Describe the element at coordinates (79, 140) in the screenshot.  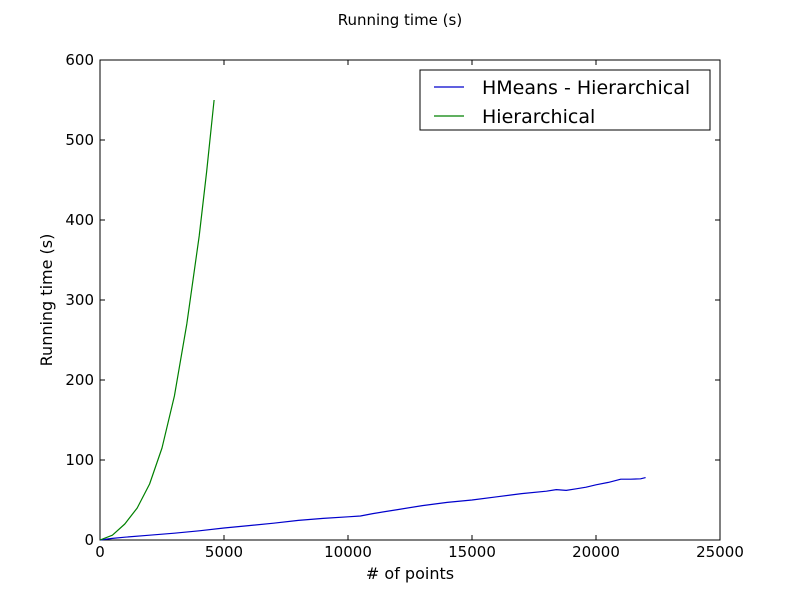
I see `y-tick-label: 500` at that location.